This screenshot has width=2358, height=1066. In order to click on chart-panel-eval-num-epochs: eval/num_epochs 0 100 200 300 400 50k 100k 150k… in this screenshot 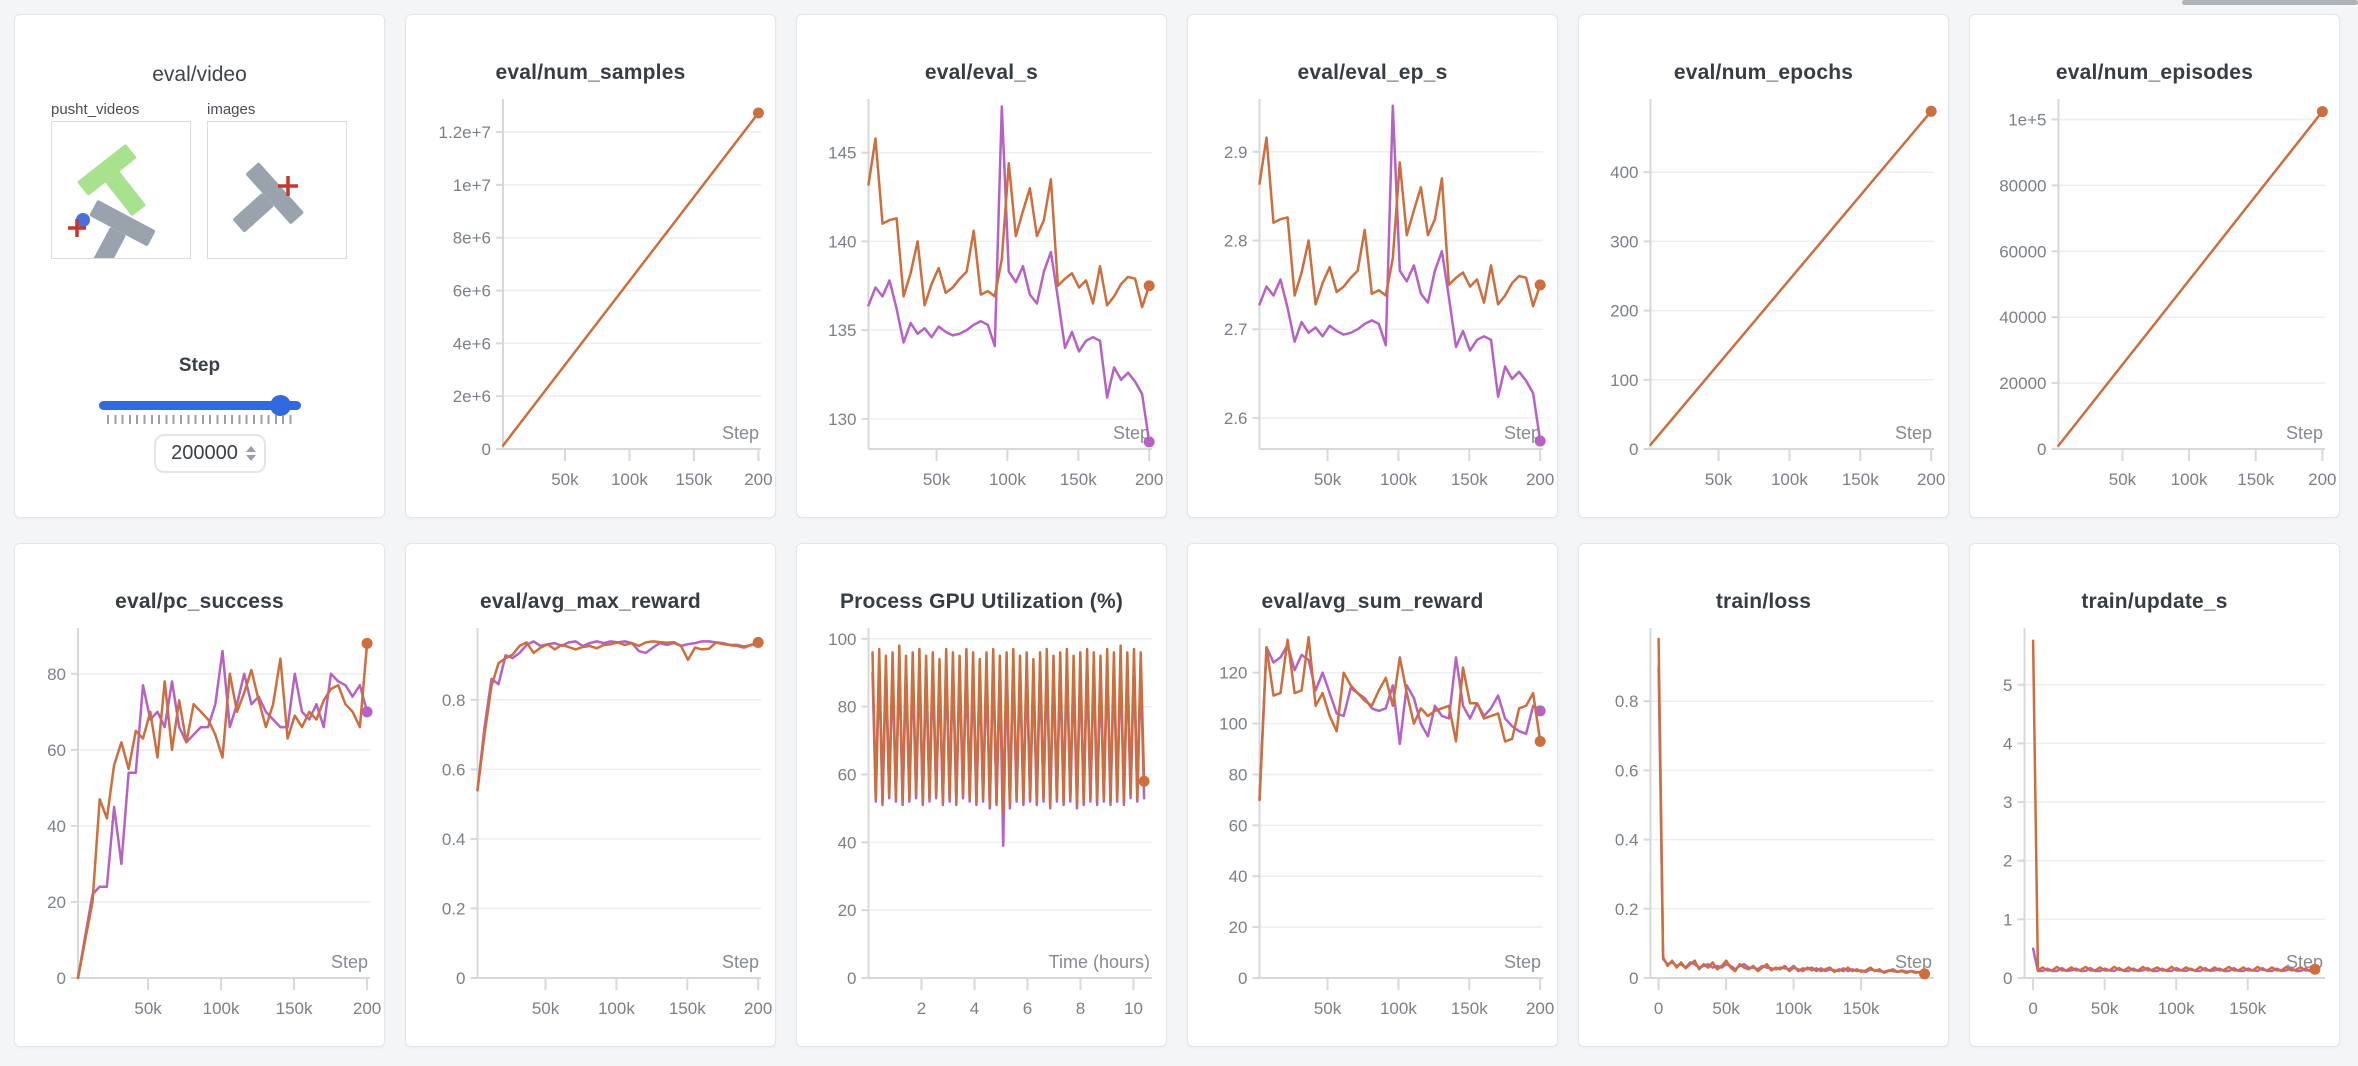, I will do `click(1763, 266)`.